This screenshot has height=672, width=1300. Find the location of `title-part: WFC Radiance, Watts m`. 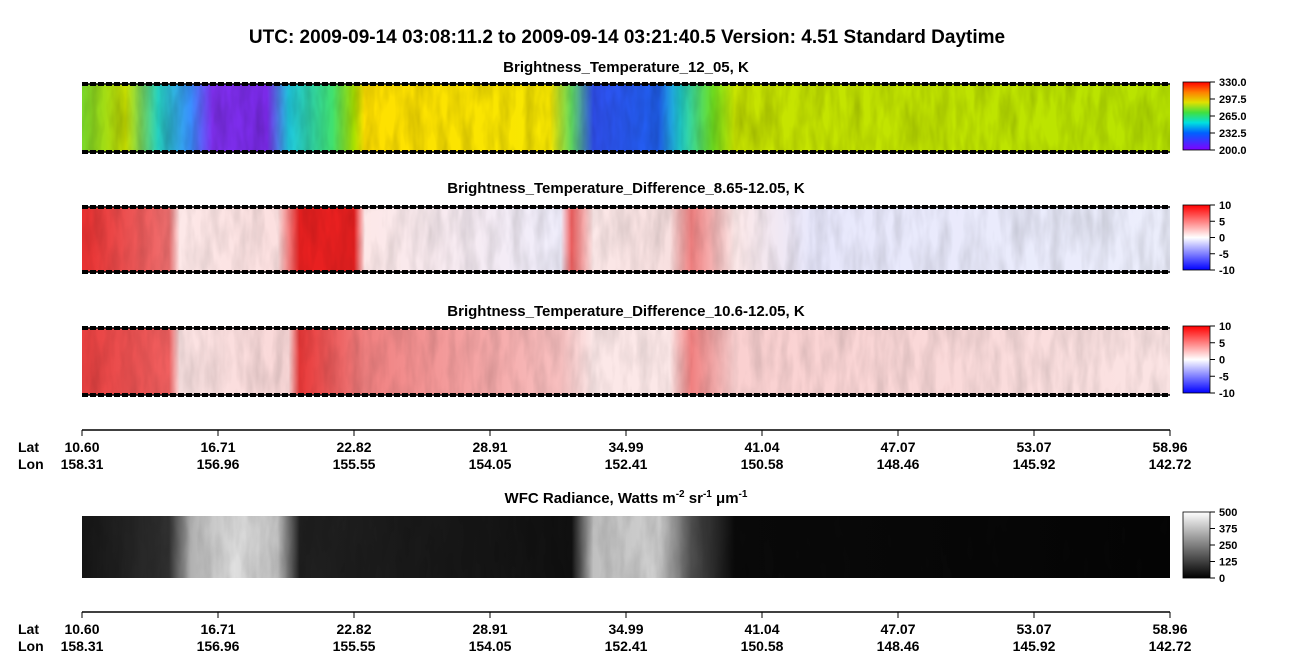

title-part: WFC Radiance, Watts m is located at coordinates (590, 498).